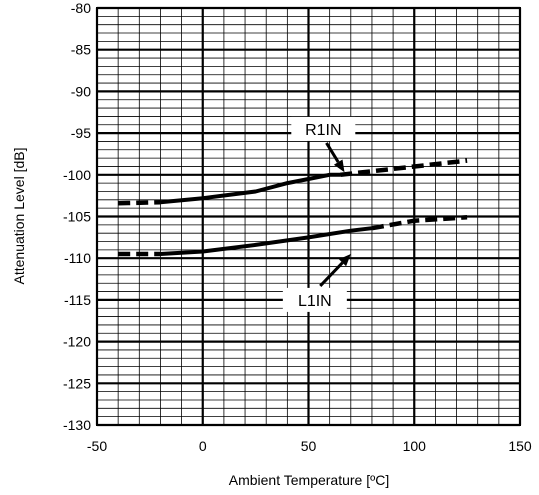 Image resolution: width=539 pixels, height=495 pixels. What do you see at coordinates (403, 168) in the screenshot?
I see `series-r1in-dashed-right` at bounding box center [403, 168].